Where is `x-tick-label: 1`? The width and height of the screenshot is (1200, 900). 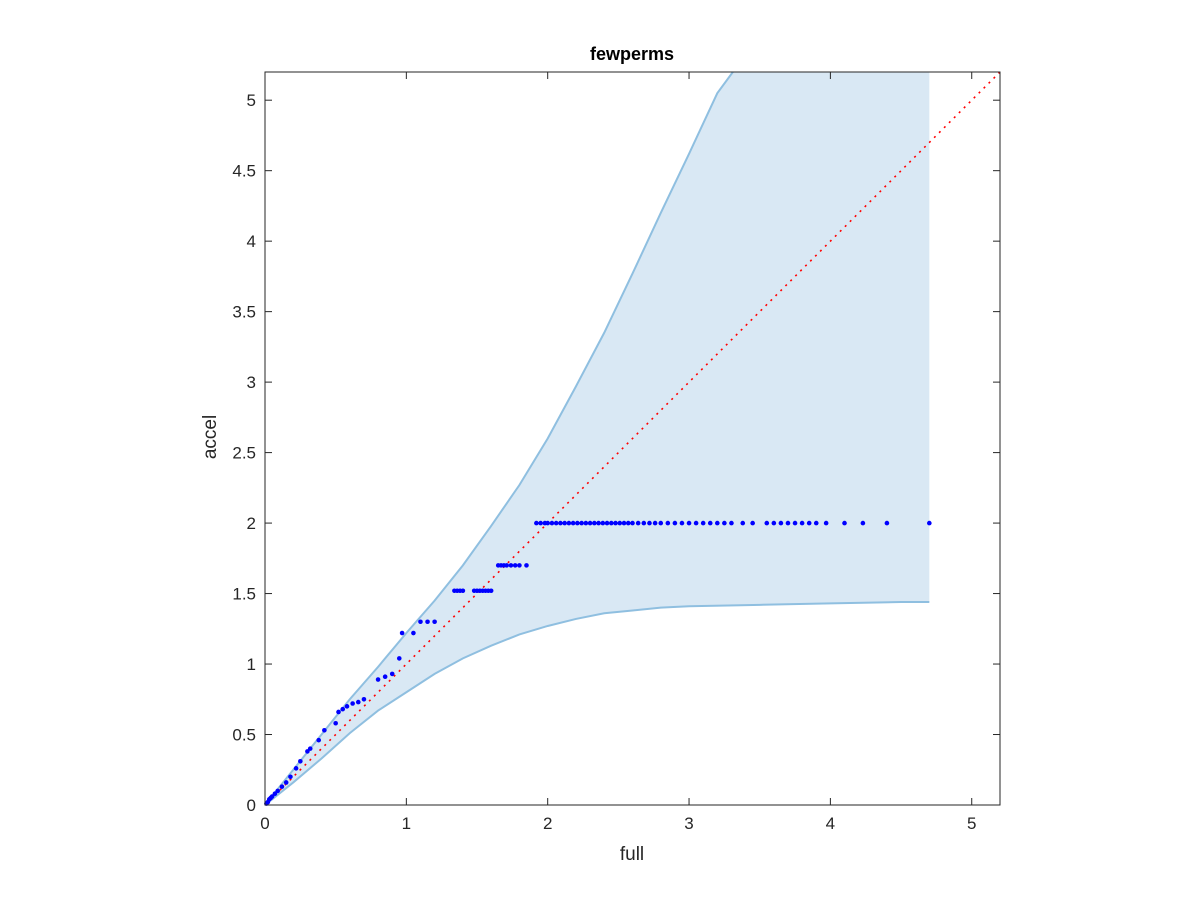 x-tick-label: 1 is located at coordinates (406, 823).